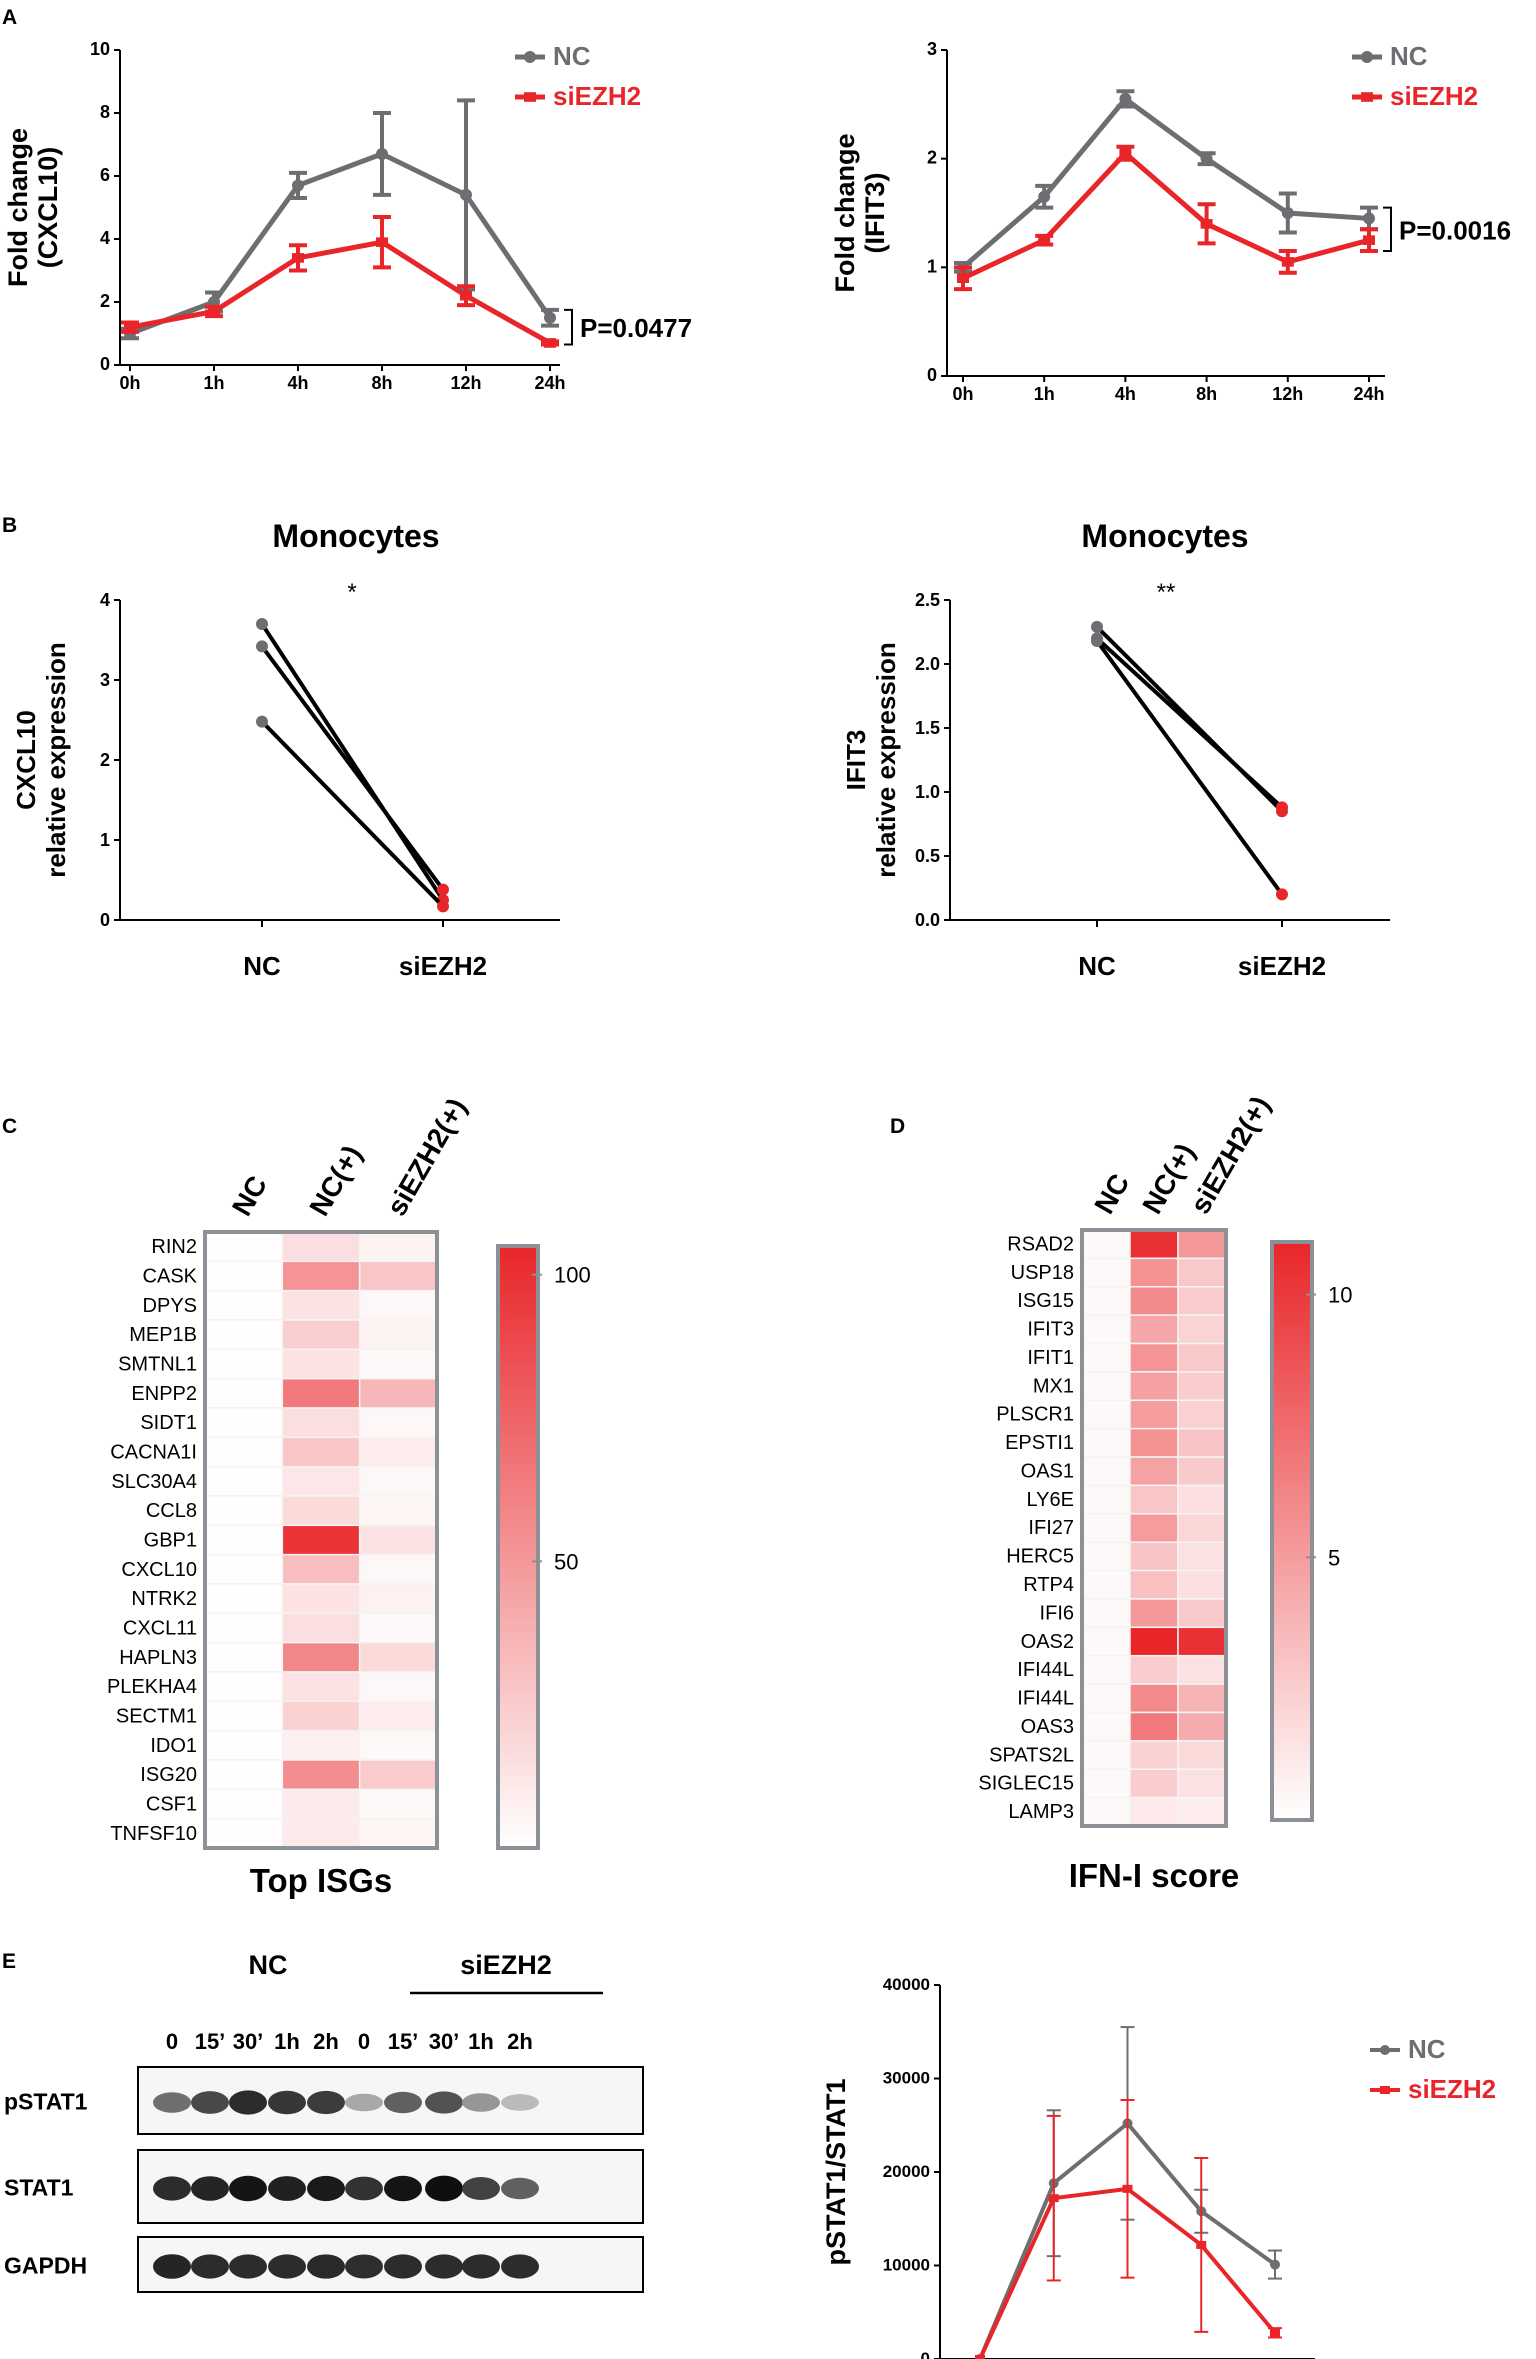 The image size is (1536, 2359). I want to click on x-tick-label: 0h, so click(962, 394).